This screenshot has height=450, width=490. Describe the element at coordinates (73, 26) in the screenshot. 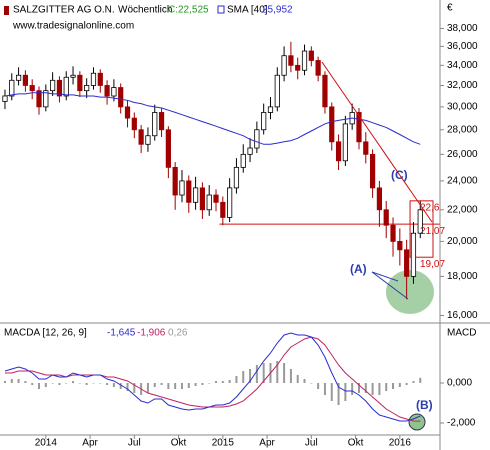

I see `source: www.tradesignalonline.com` at that location.